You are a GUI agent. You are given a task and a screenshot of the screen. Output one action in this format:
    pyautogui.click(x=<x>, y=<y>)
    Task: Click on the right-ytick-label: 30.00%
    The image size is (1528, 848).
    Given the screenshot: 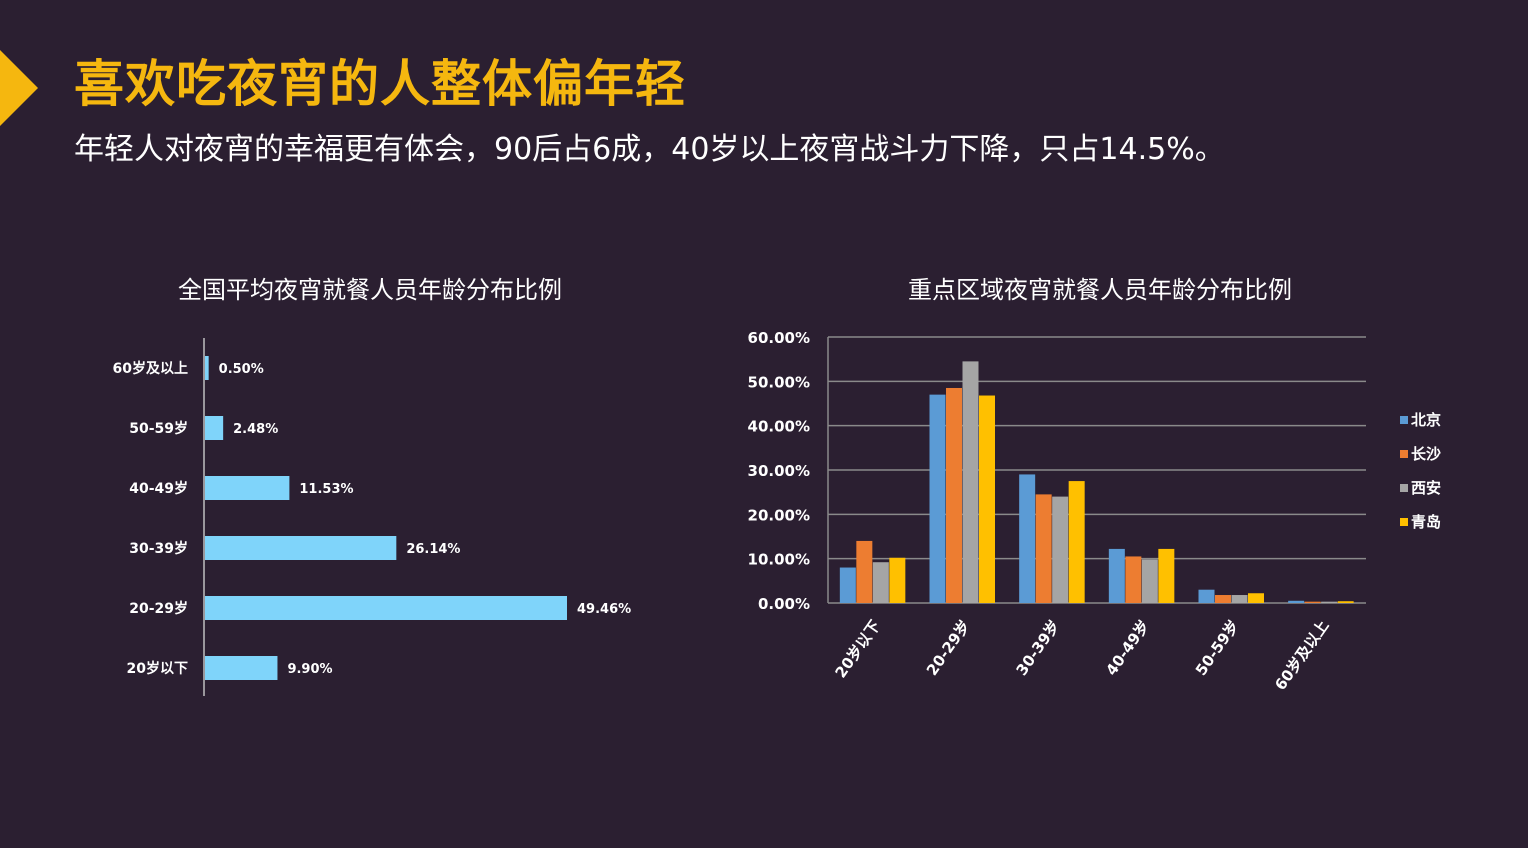 What is the action you would take?
    pyautogui.click(x=779, y=471)
    